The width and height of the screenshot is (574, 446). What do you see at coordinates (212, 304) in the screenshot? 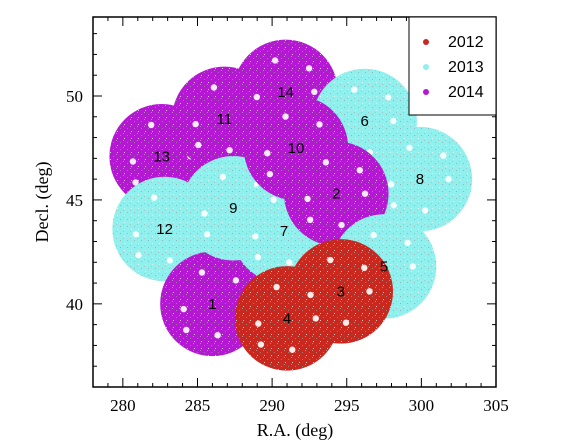
I see `field-label-1: 1` at bounding box center [212, 304].